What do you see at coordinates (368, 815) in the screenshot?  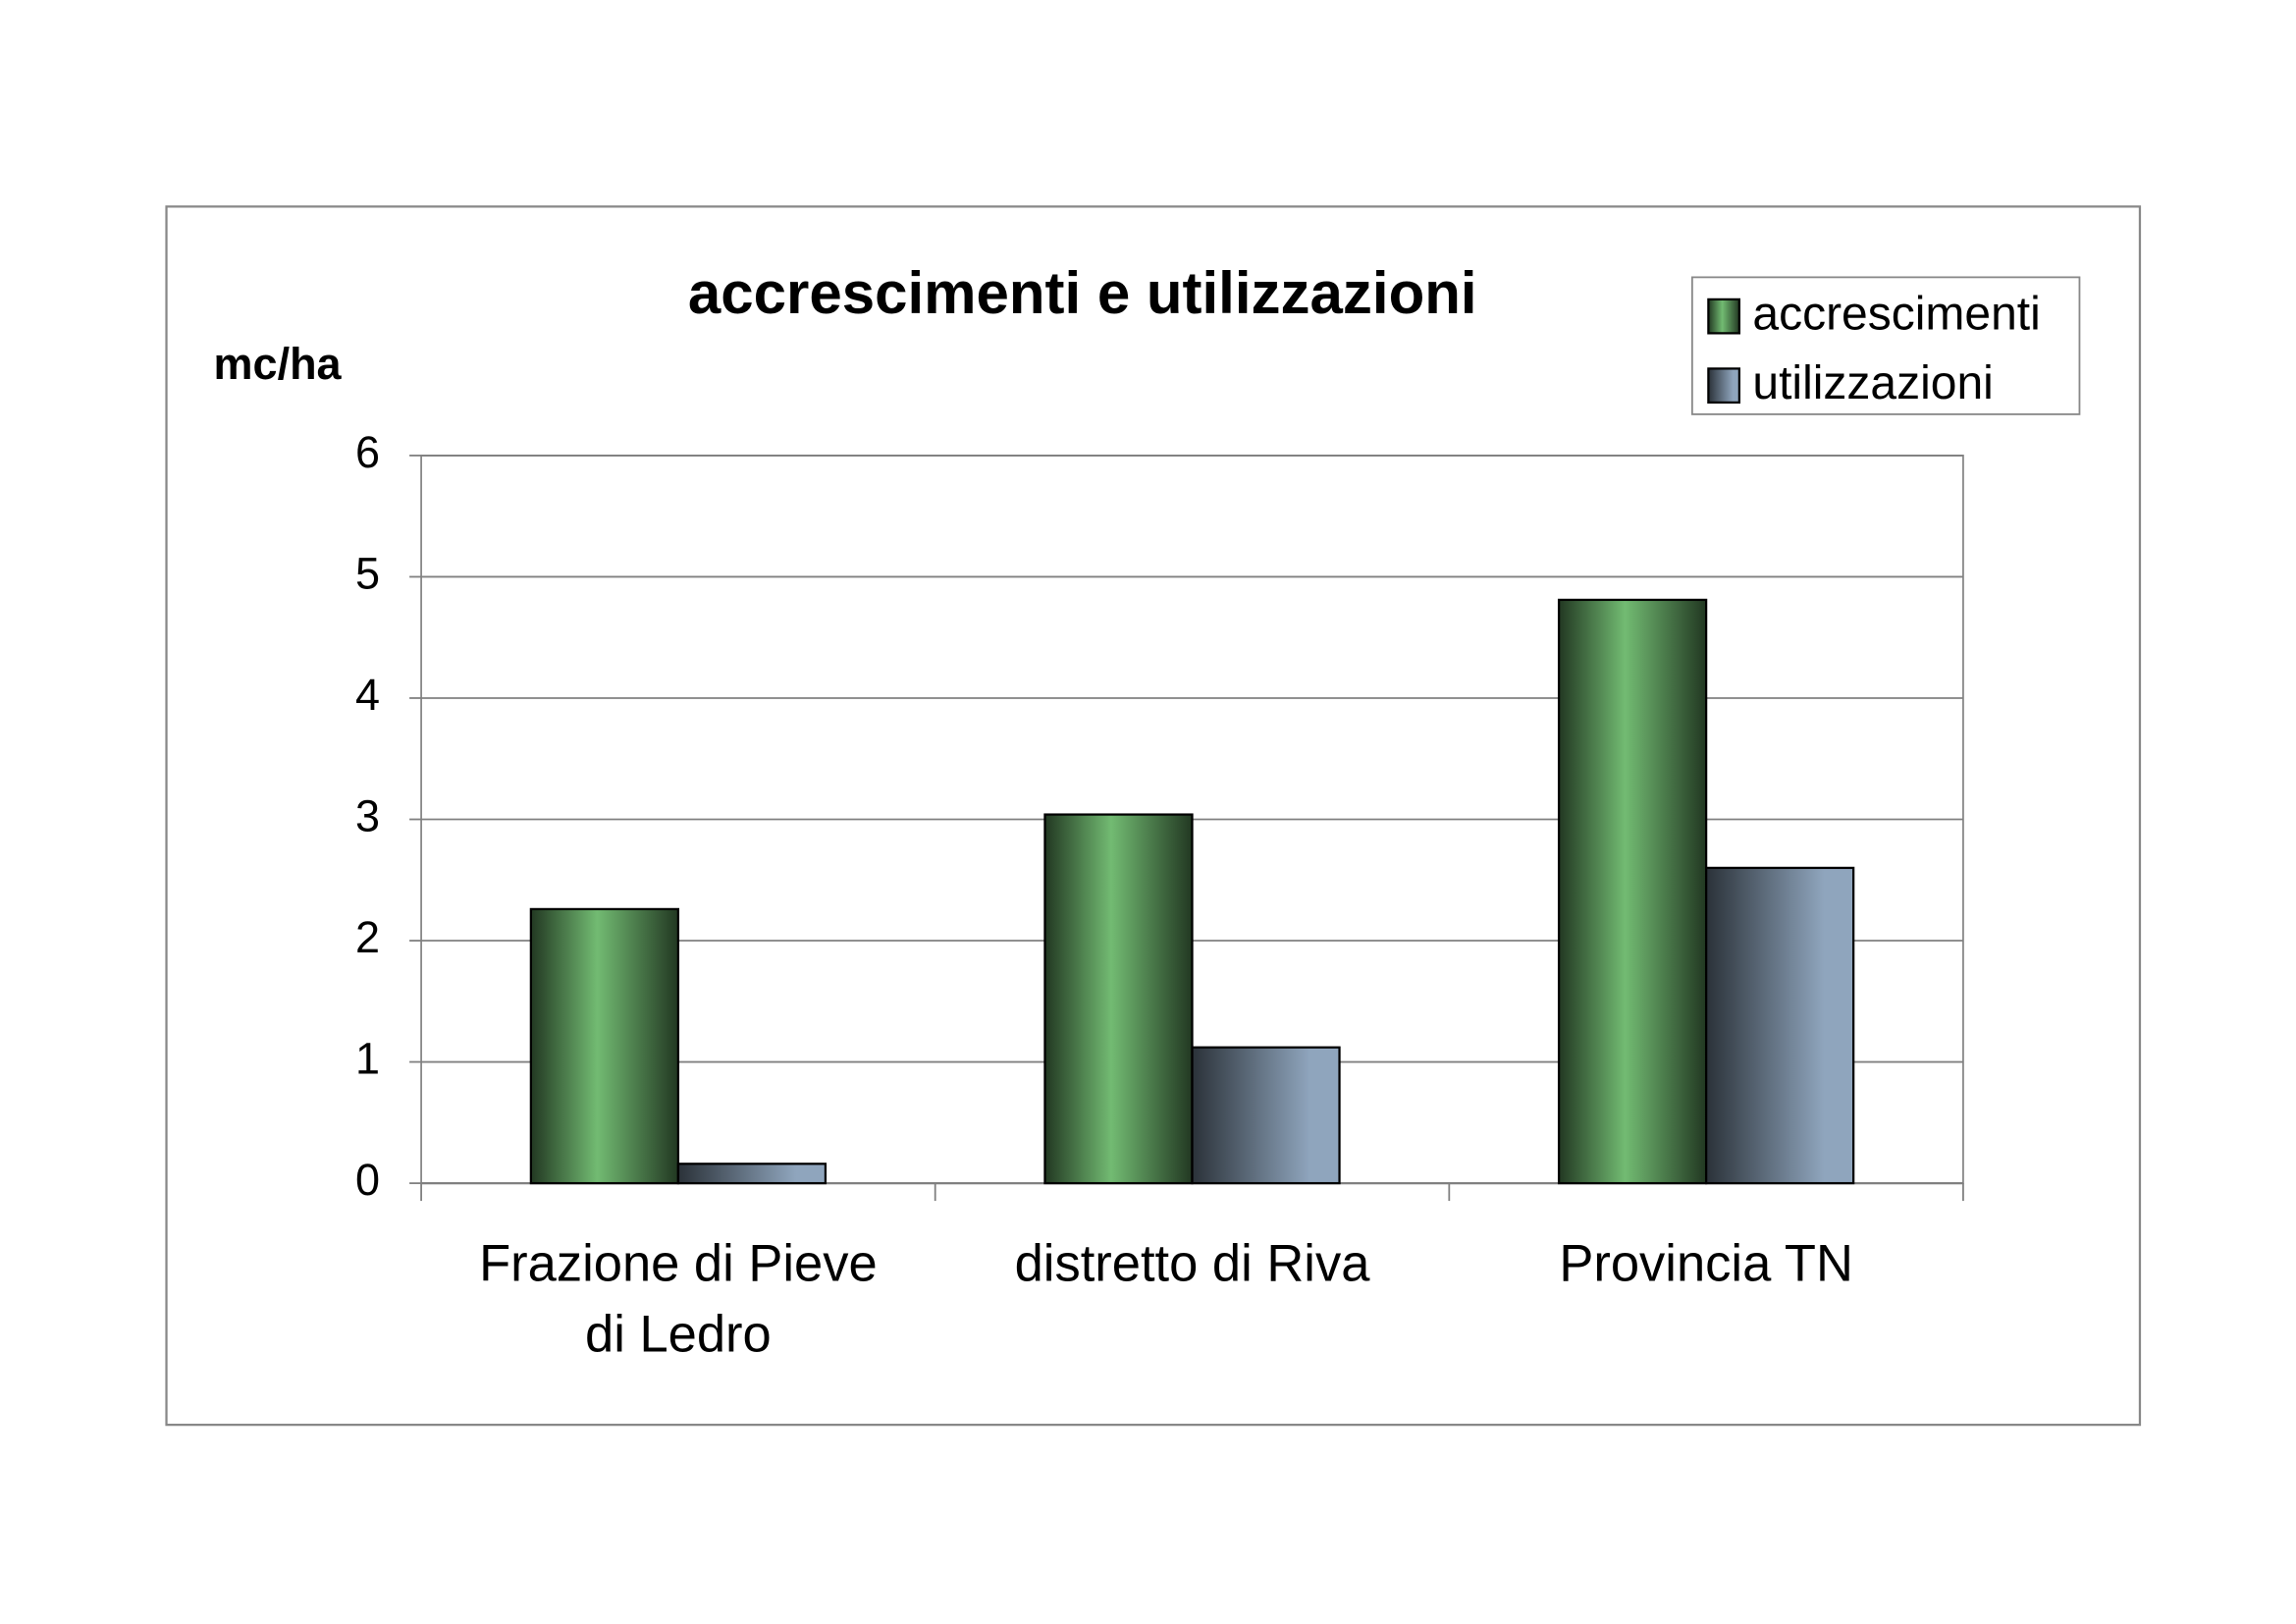 I see `y-tick-label: 3` at bounding box center [368, 815].